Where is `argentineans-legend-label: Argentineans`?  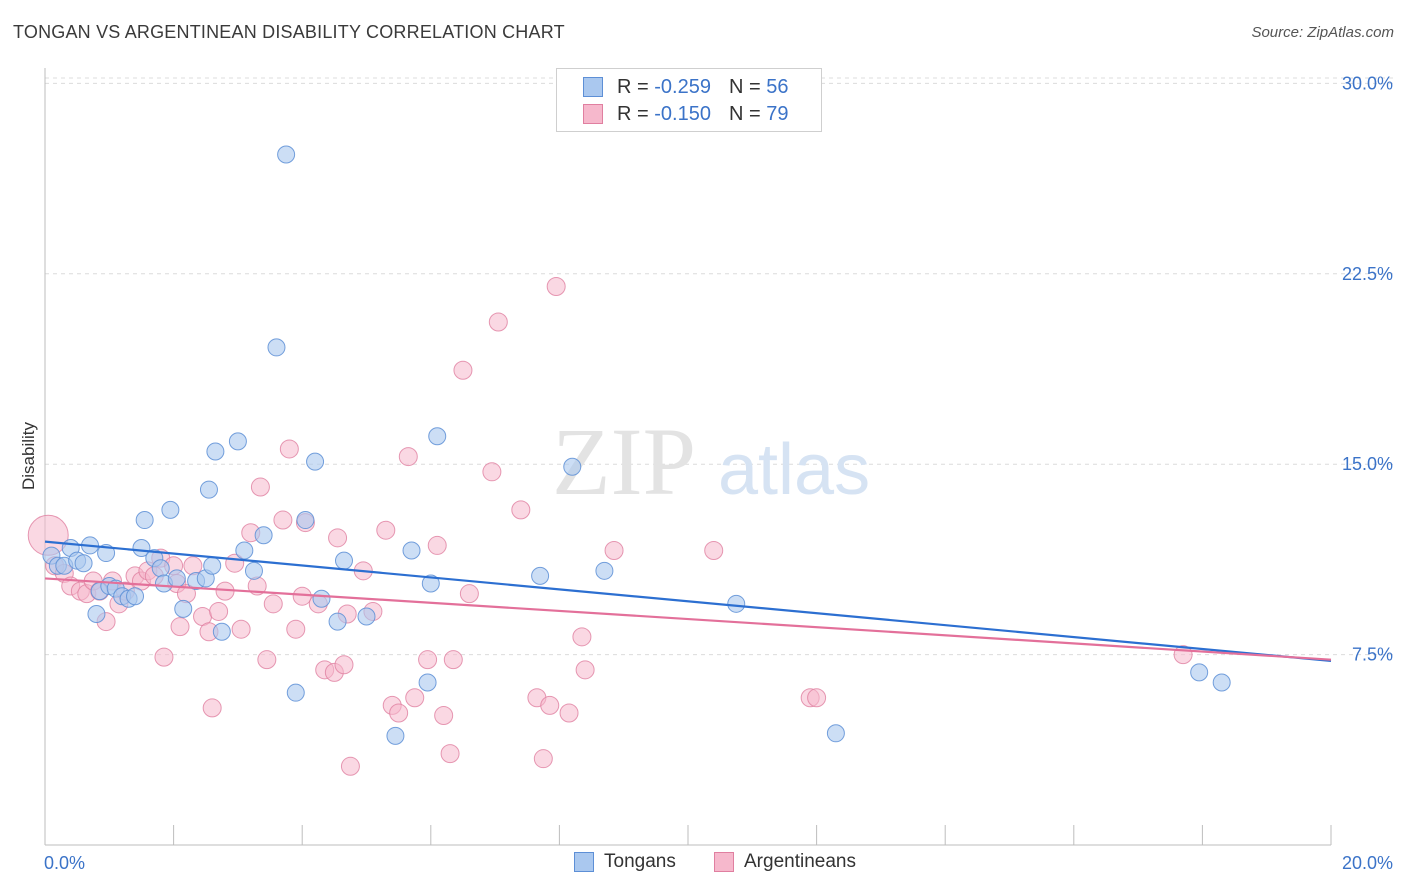 argentineans-legend-label: Argentineans is located at coordinates (800, 861).